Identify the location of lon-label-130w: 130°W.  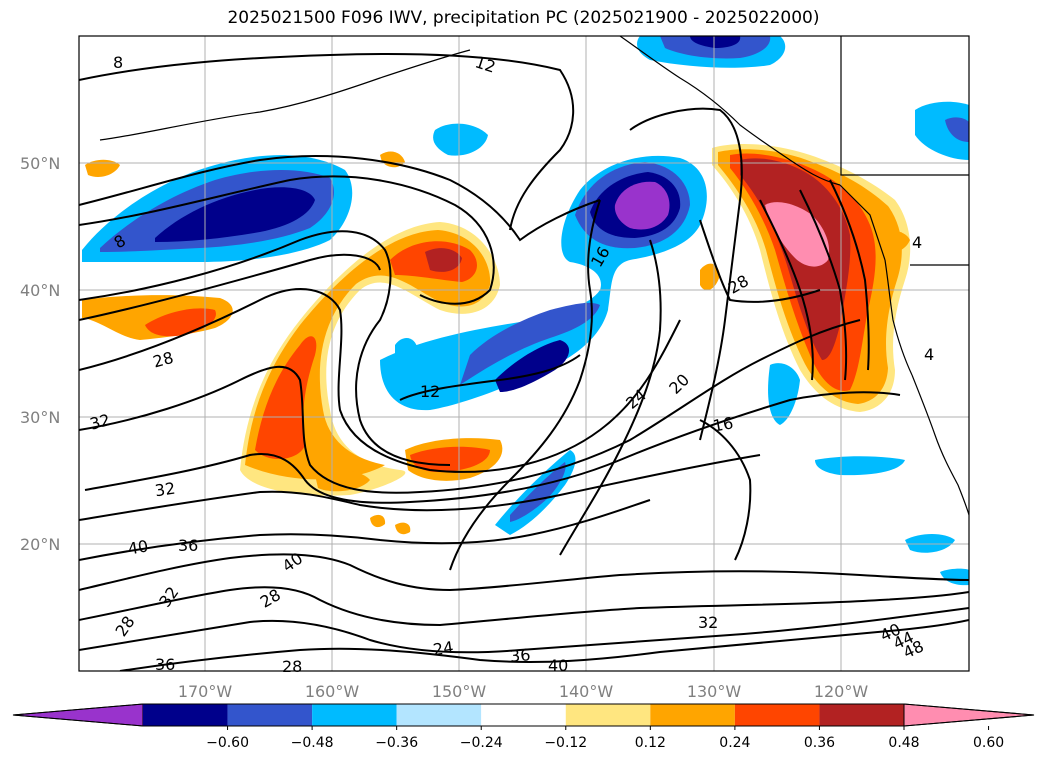
(714, 691).